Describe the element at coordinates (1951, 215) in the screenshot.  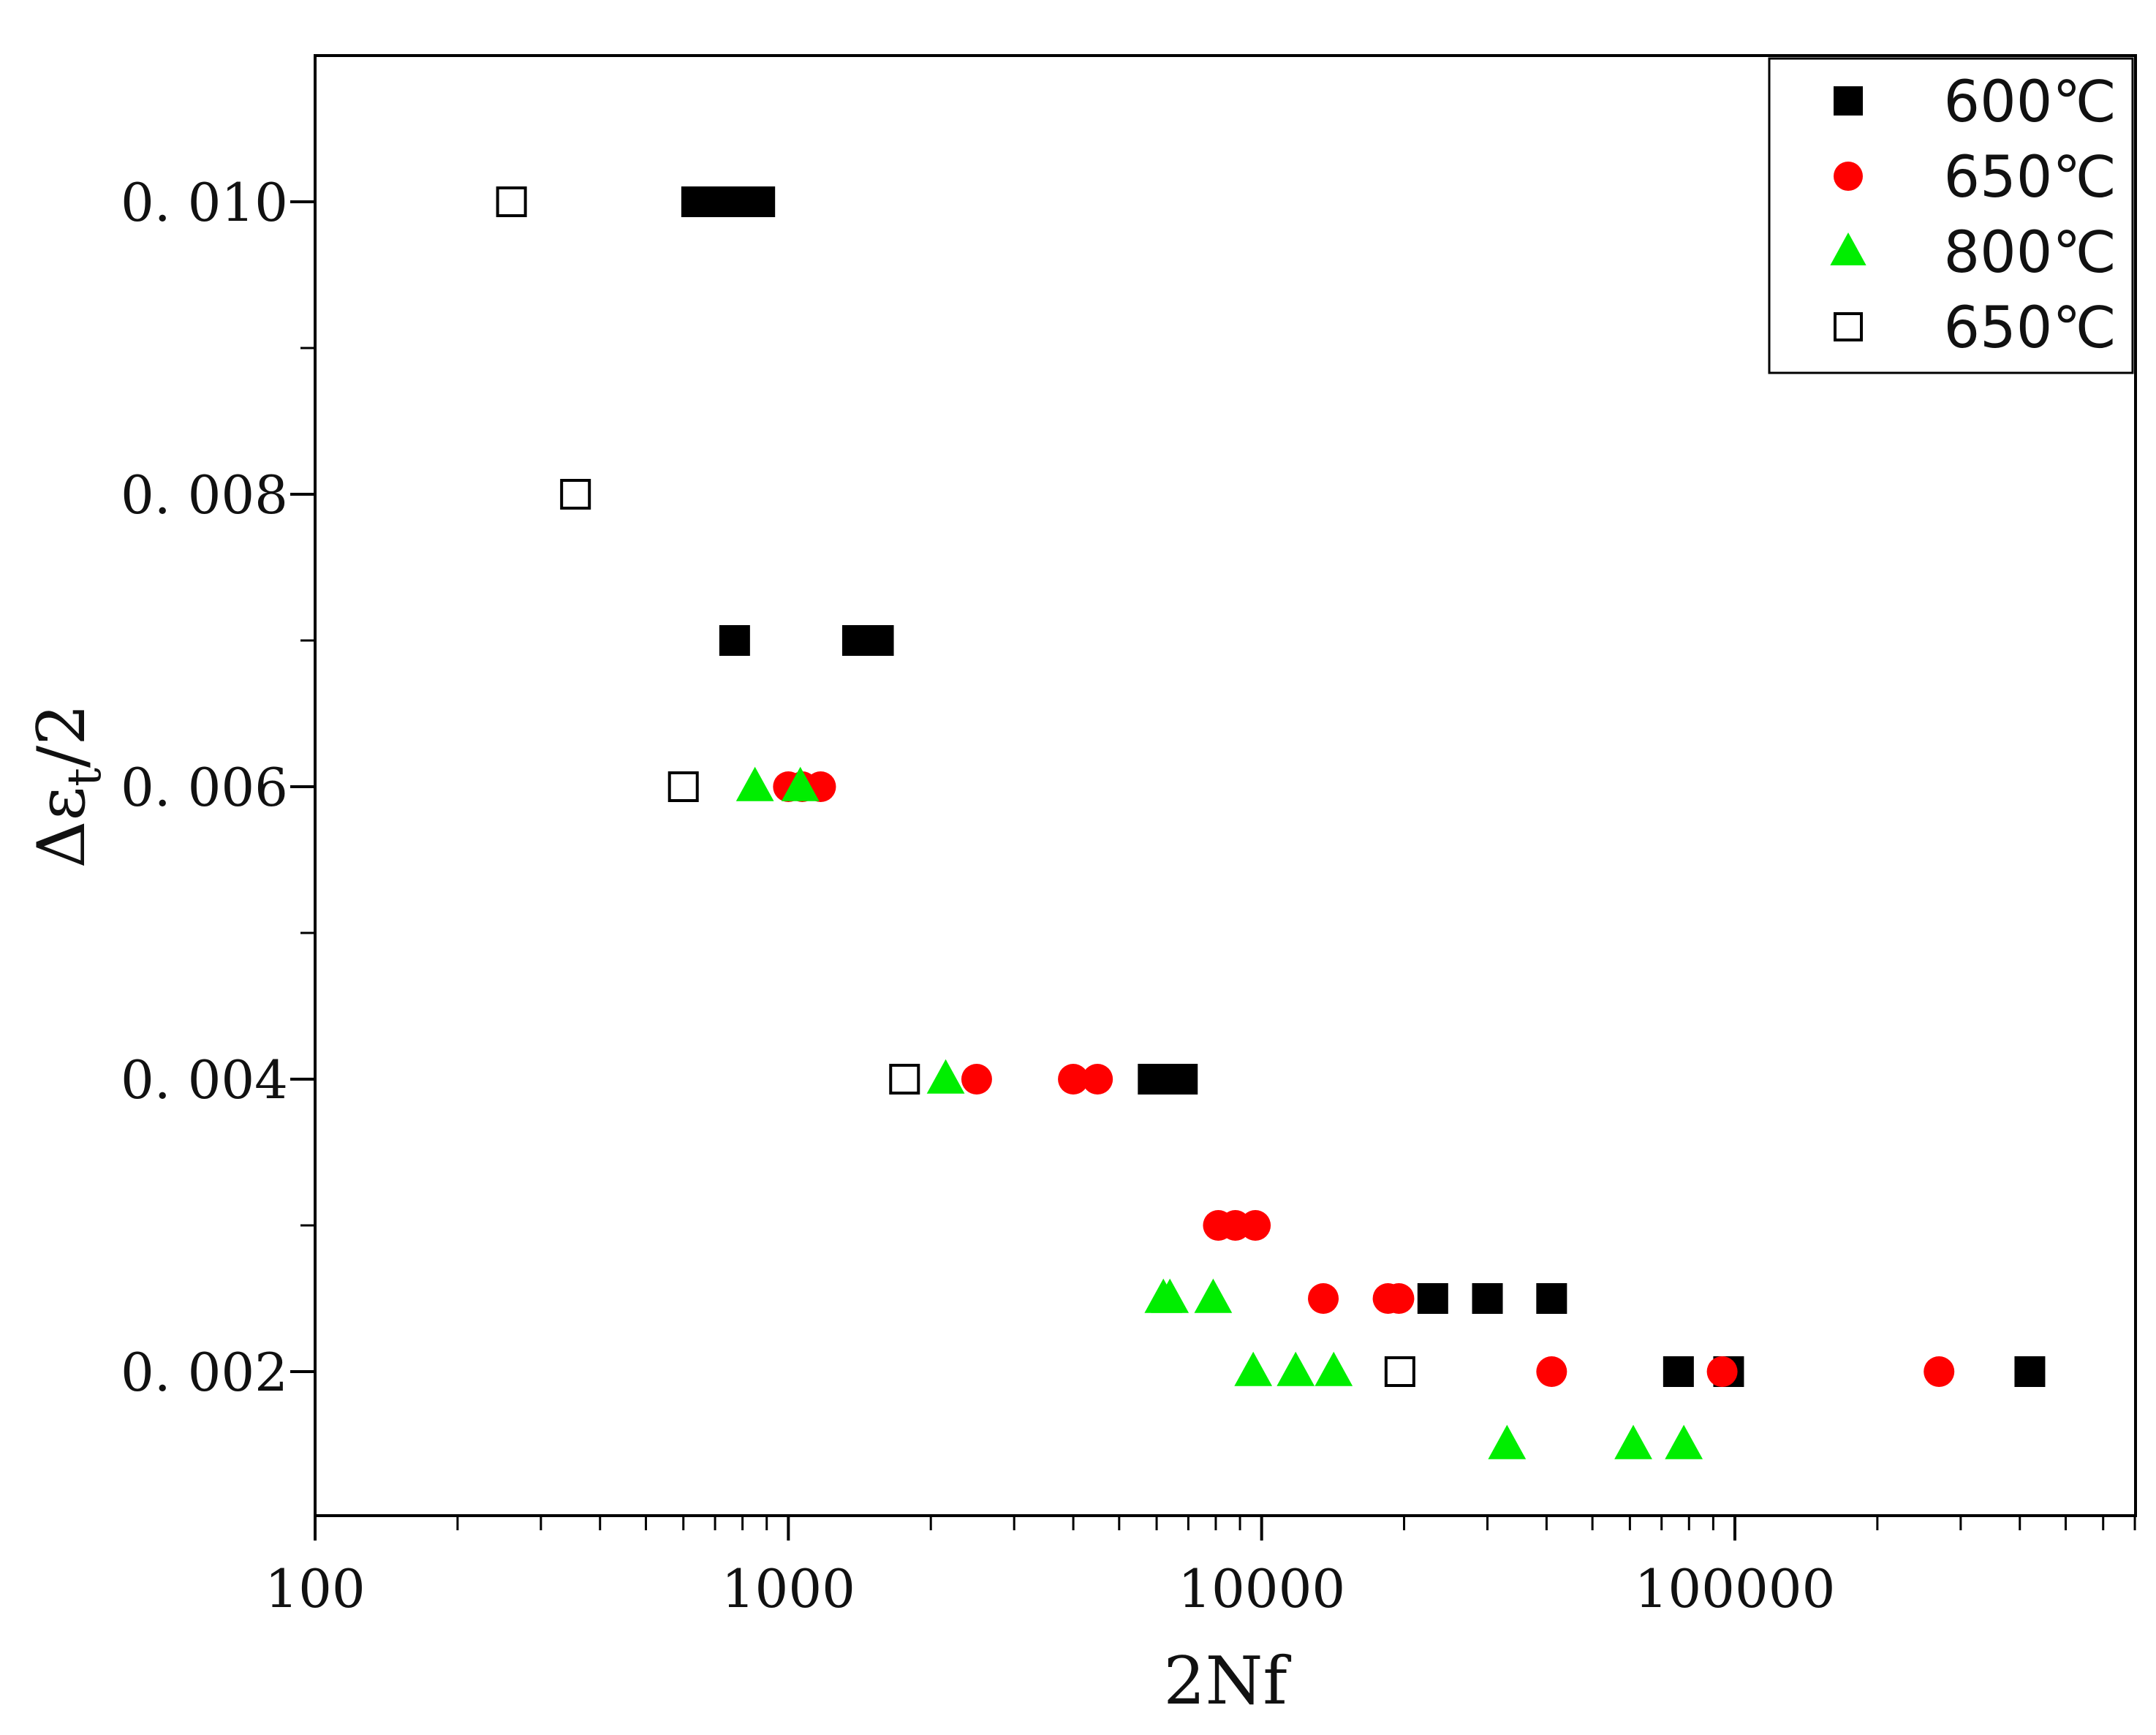
I see `legend-box` at that location.